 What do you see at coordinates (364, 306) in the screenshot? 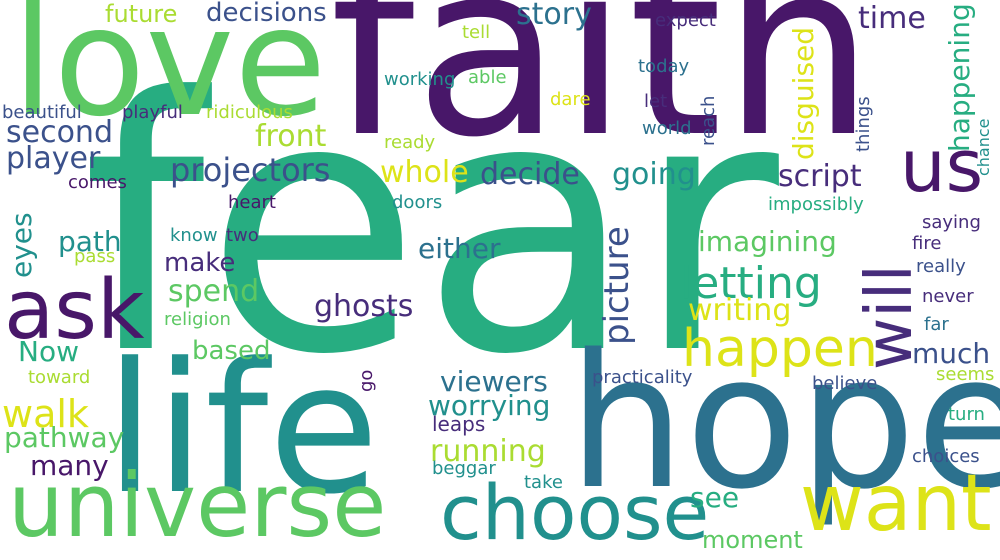
I see `word-ghosts: ghosts` at bounding box center [364, 306].